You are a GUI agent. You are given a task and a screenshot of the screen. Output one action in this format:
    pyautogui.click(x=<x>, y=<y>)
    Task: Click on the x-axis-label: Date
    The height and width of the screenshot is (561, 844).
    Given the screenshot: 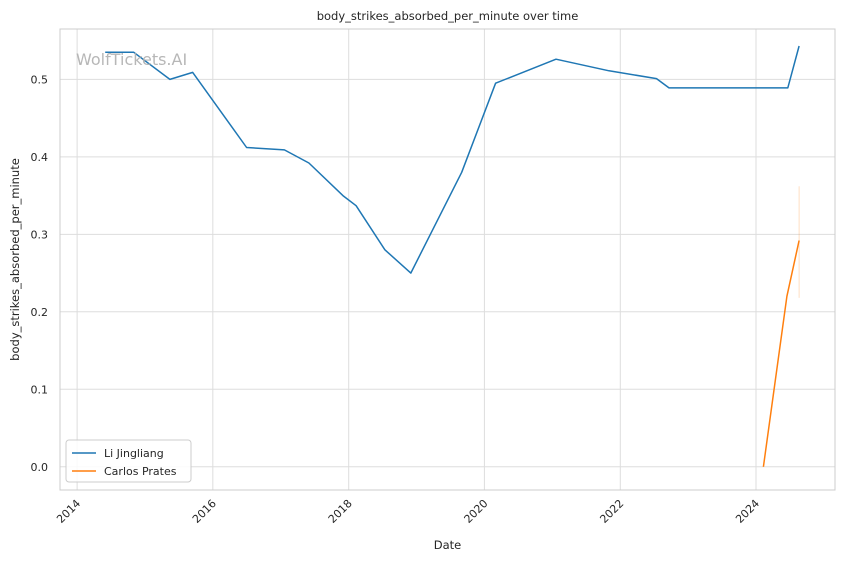 What is the action you would take?
    pyautogui.click(x=448, y=545)
    